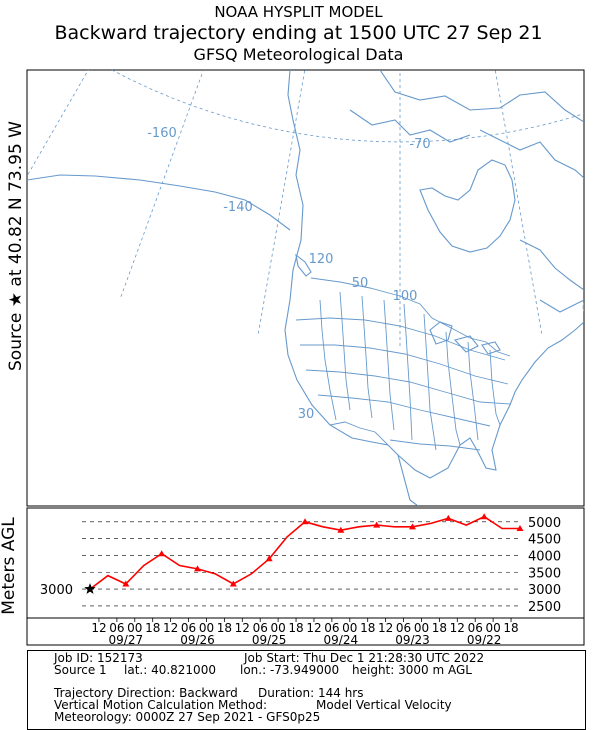  I want to click on meteorology-info: Meteorology: 0000Z 27 Sep 2021 - GFS0p25, so click(187, 717).